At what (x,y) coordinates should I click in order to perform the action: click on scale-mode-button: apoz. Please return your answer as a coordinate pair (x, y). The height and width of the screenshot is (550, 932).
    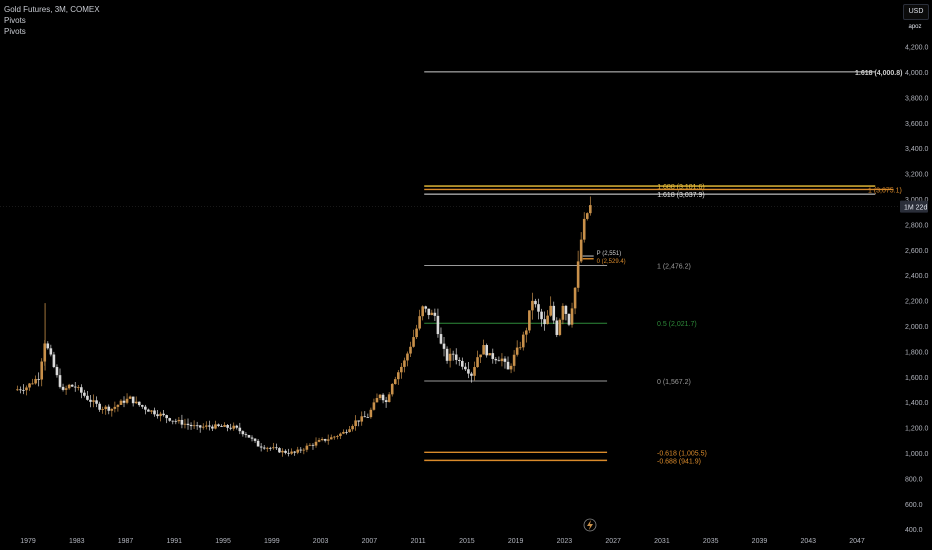
    Looking at the image, I should click on (915, 27).